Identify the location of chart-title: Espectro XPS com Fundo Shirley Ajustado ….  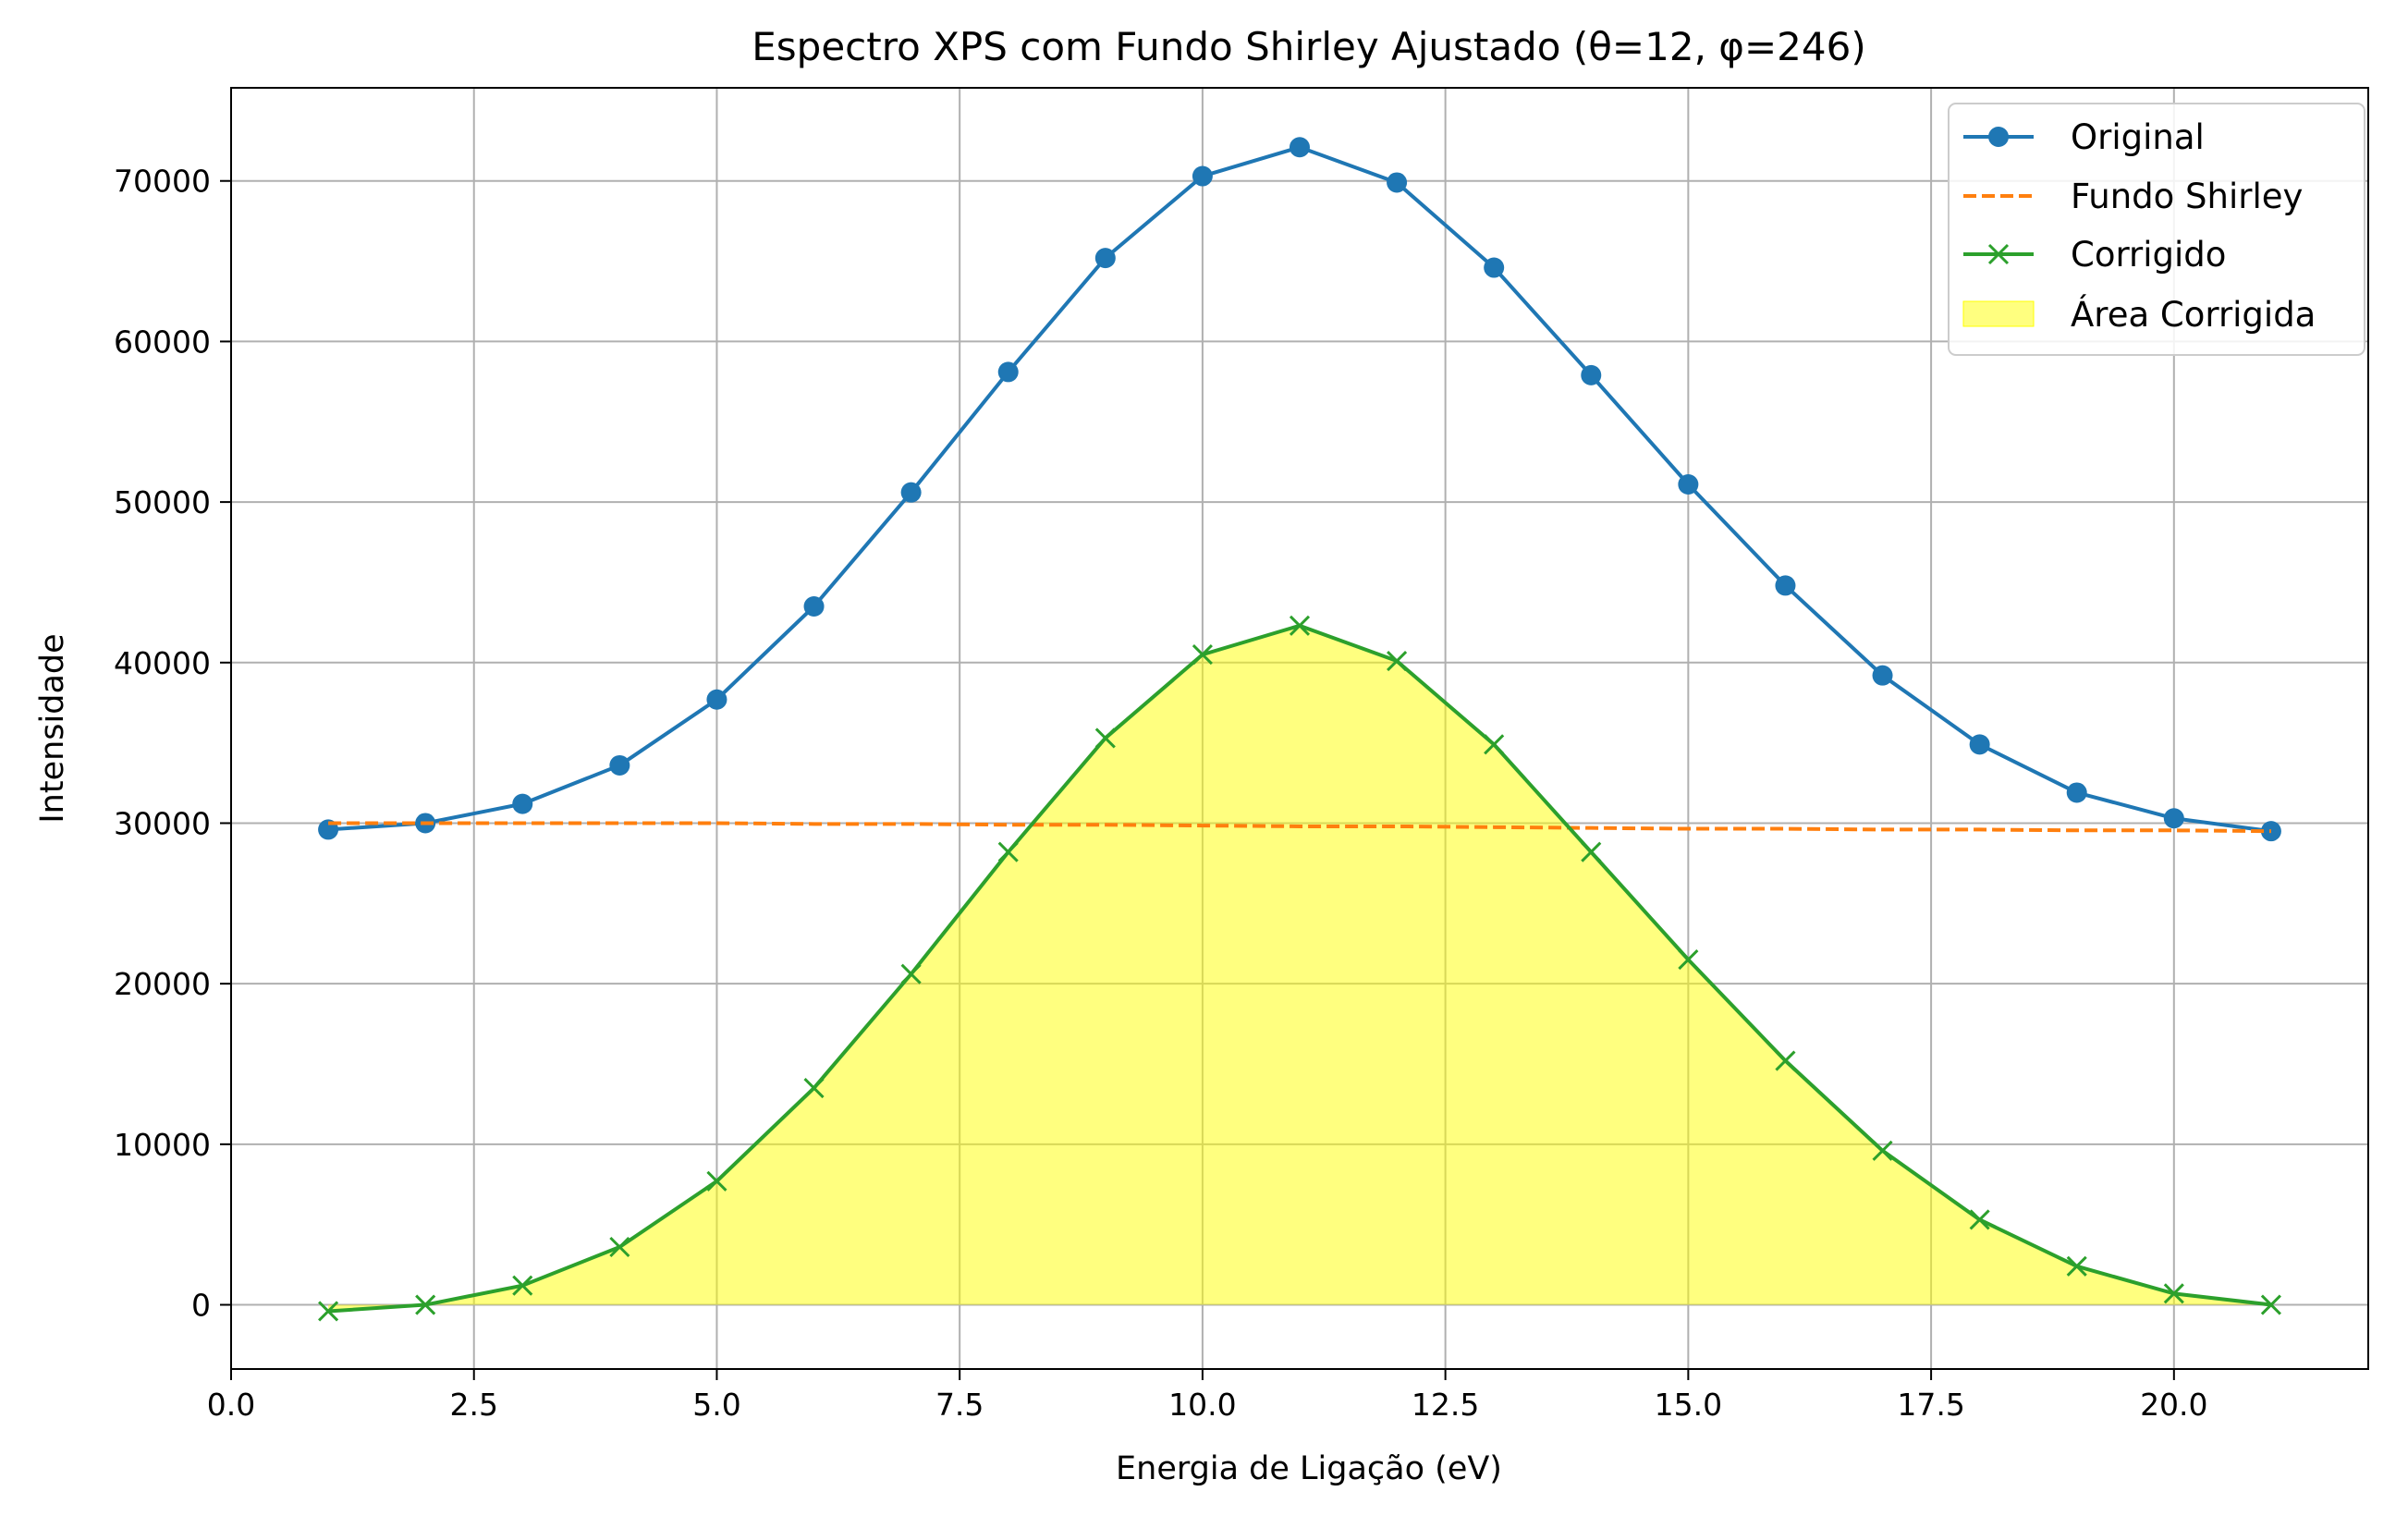
(1308, 46).